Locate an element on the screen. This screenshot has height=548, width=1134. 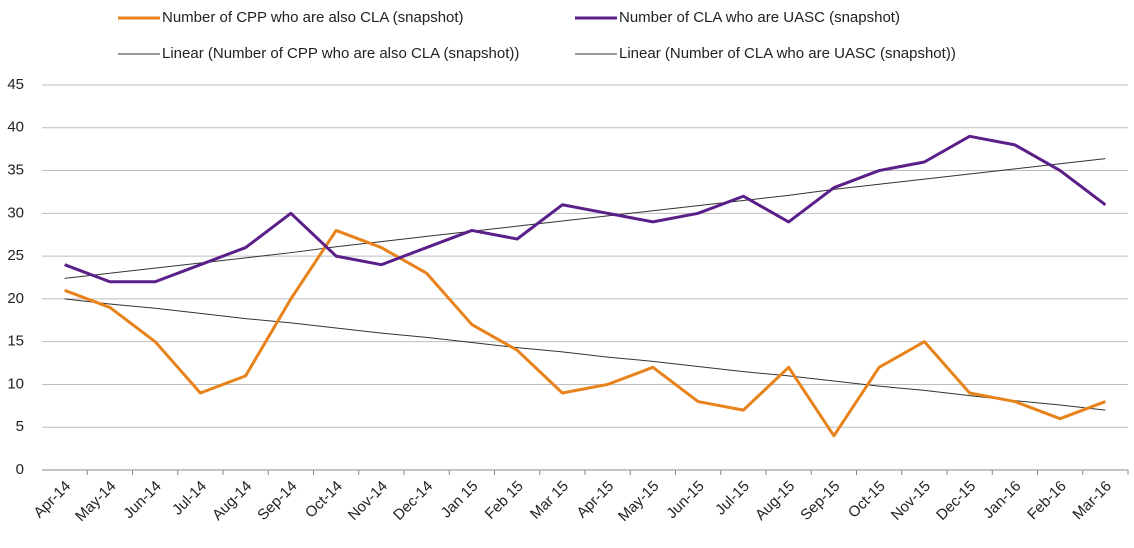
x-tick-label: Mar-16 is located at coordinates (1092, 501).